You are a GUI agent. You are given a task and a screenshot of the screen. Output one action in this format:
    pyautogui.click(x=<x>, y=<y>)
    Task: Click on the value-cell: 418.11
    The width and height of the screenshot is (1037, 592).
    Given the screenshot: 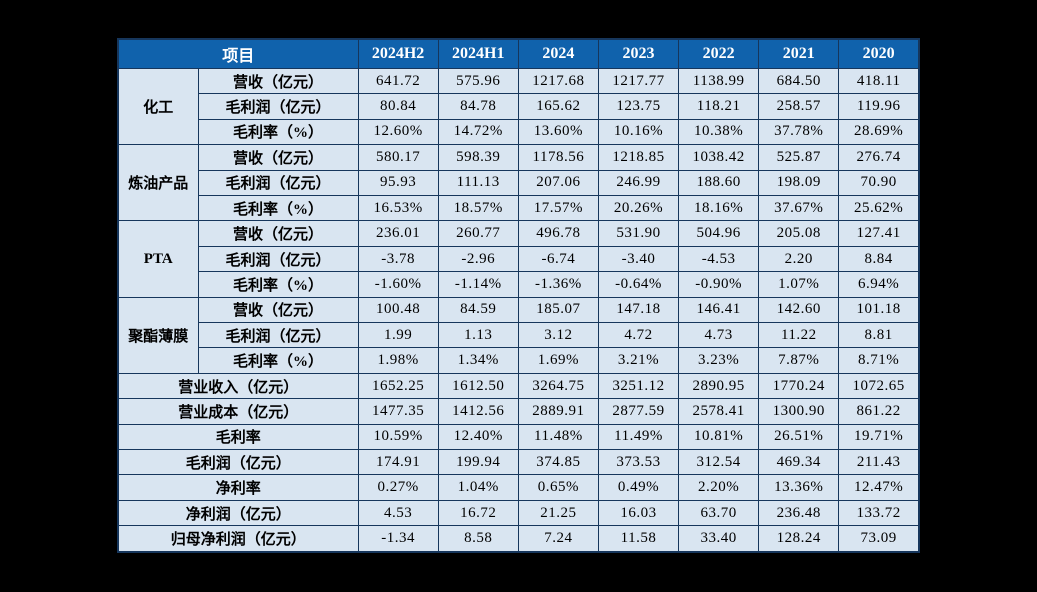 What is the action you would take?
    pyautogui.click(x=879, y=81)
    